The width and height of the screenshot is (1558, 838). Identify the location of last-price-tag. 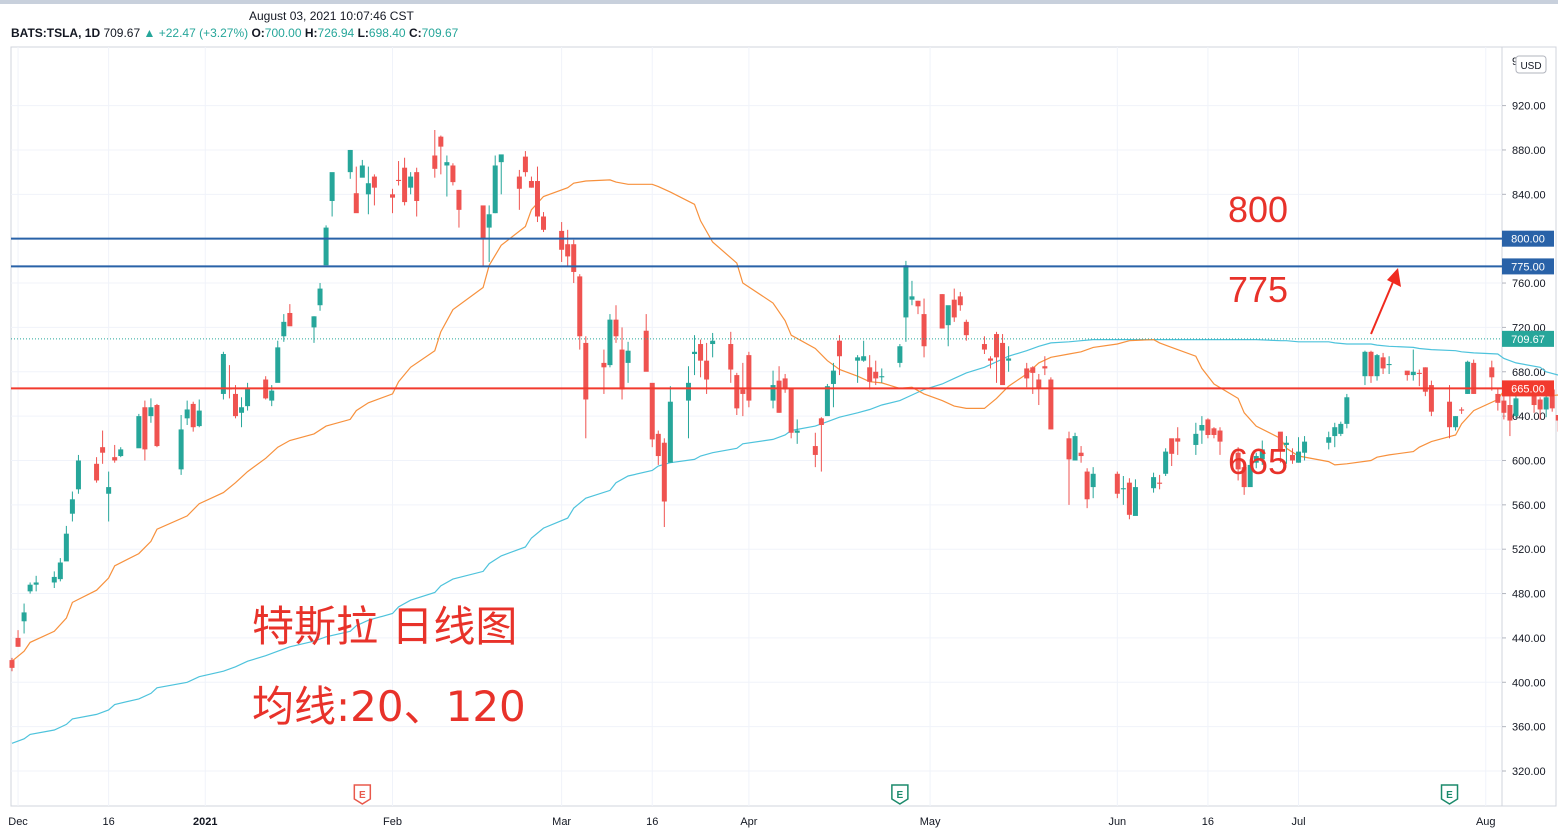
(1528, 338).